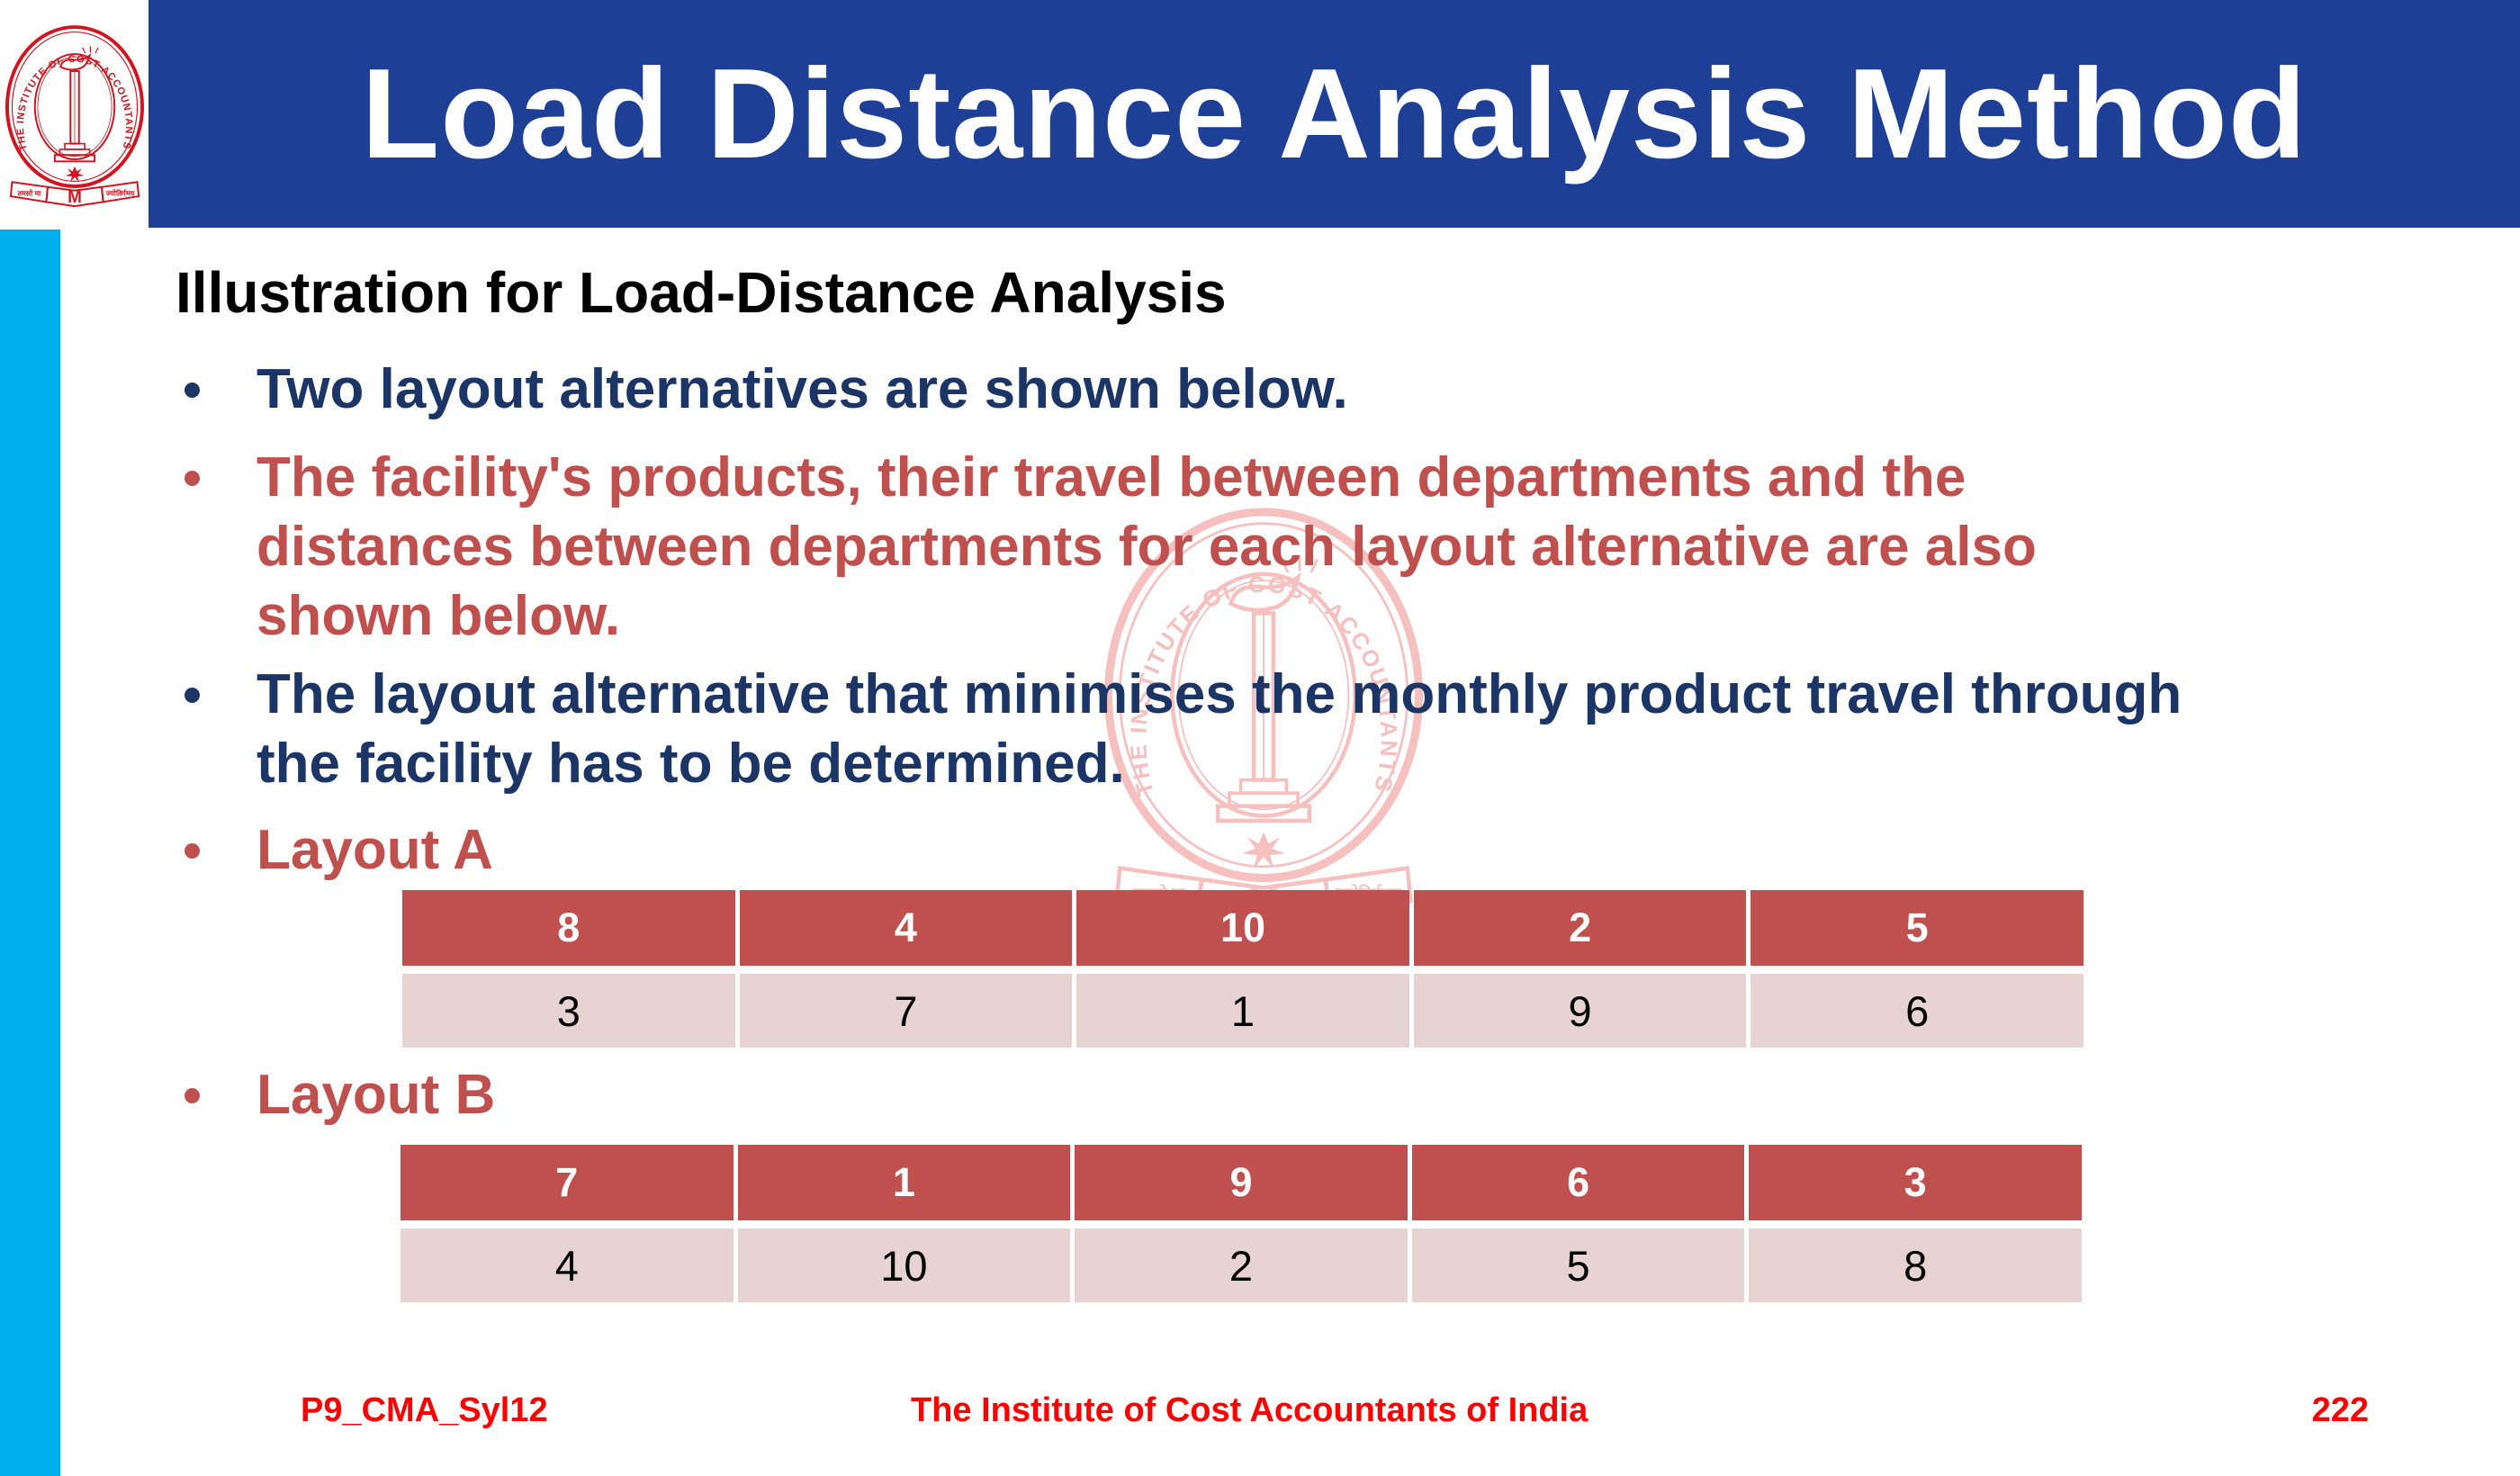 The height and width of the screenshot is (1476, 2520). What do you see at coordinates (802, 389) in the screenshot?
I see `bullet-text: Two layout alternatives are shown below.` at bounding box center [802, 389].